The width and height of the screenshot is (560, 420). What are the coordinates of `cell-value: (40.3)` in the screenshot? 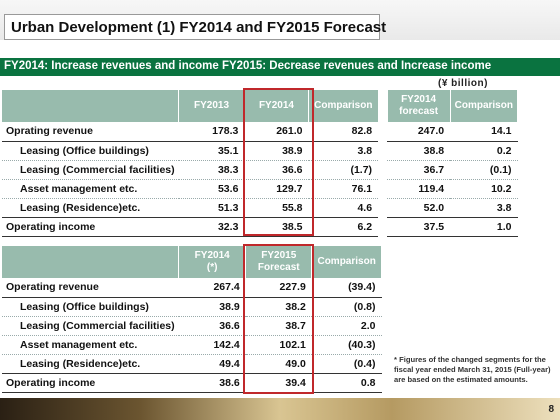 It's located at (346, 345).